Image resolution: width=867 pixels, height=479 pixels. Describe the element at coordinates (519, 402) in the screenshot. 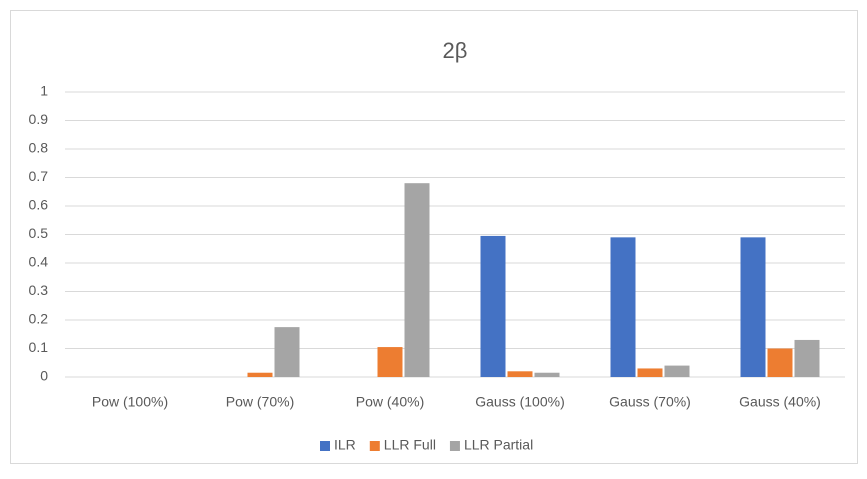

I see `x-tick-label: Gauss (100%)` at that location.